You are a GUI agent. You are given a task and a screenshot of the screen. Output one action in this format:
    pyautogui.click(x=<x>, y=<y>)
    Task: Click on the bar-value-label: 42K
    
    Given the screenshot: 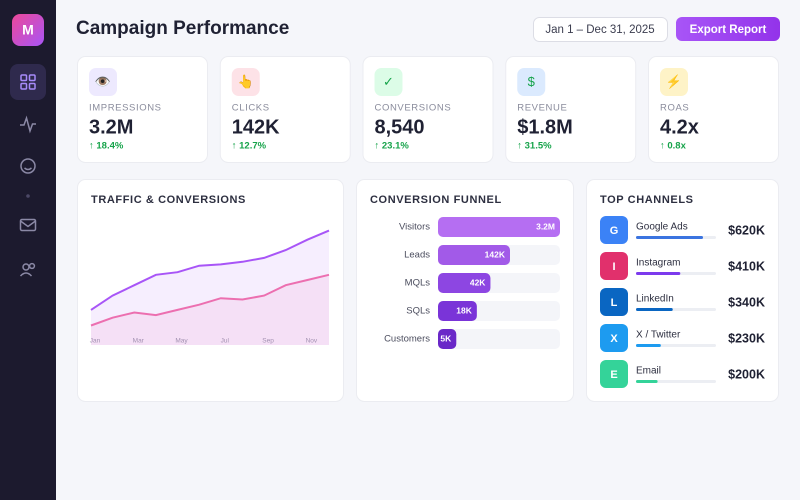 What is the action you would take?
    pyautogui.click(x=478, y=282)
    